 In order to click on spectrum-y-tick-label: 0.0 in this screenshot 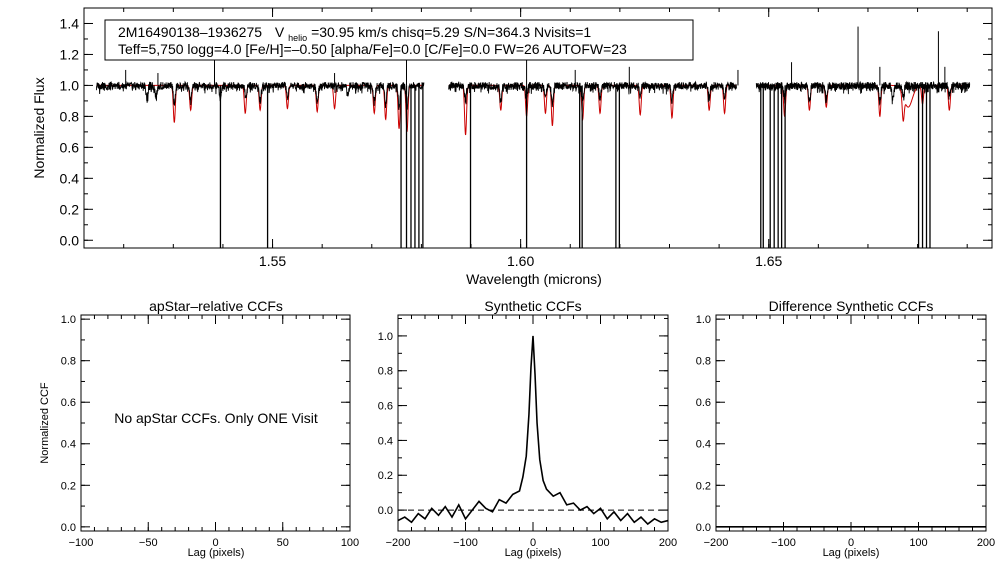, I will do `click(70, 240)`.